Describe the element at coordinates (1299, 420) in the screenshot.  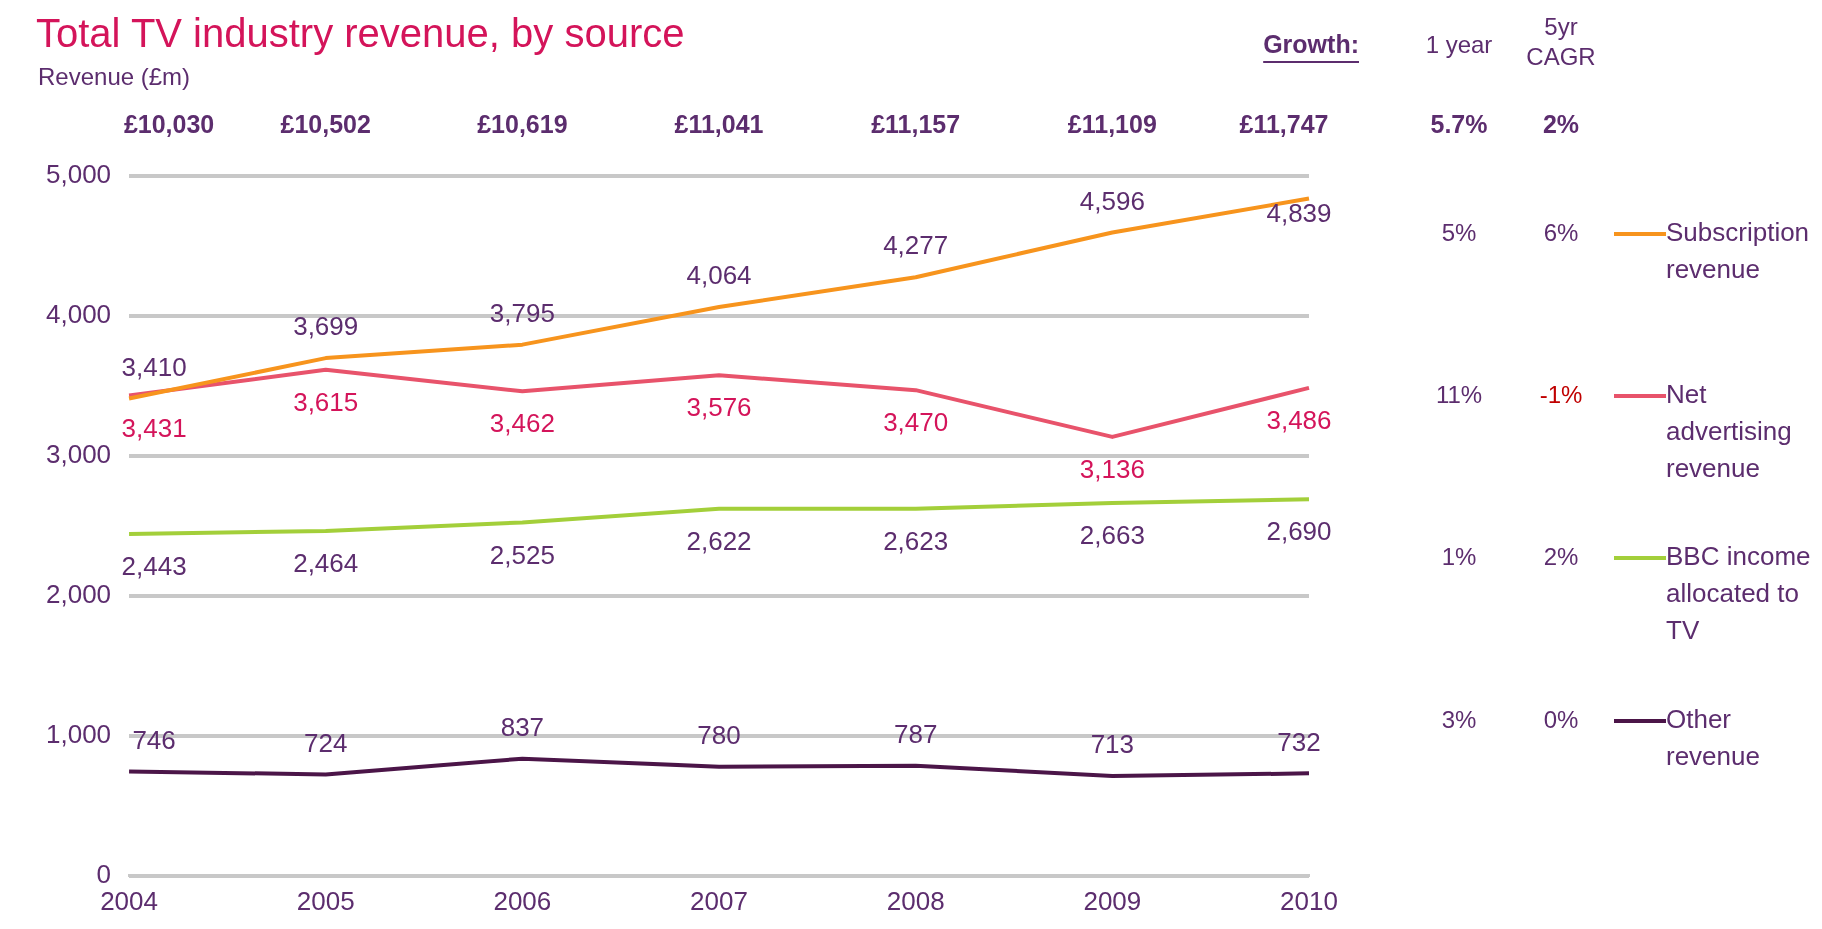
I see `data-label: 3,486` at that location.